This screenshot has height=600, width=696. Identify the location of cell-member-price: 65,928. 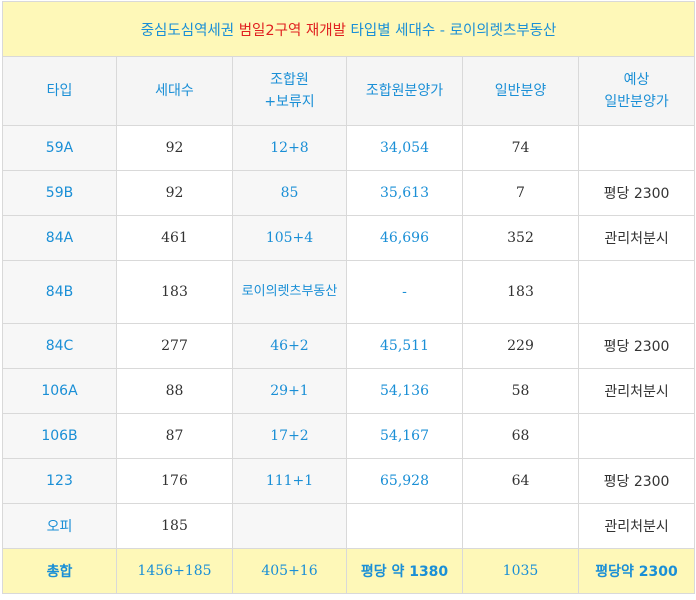
(404, 481).